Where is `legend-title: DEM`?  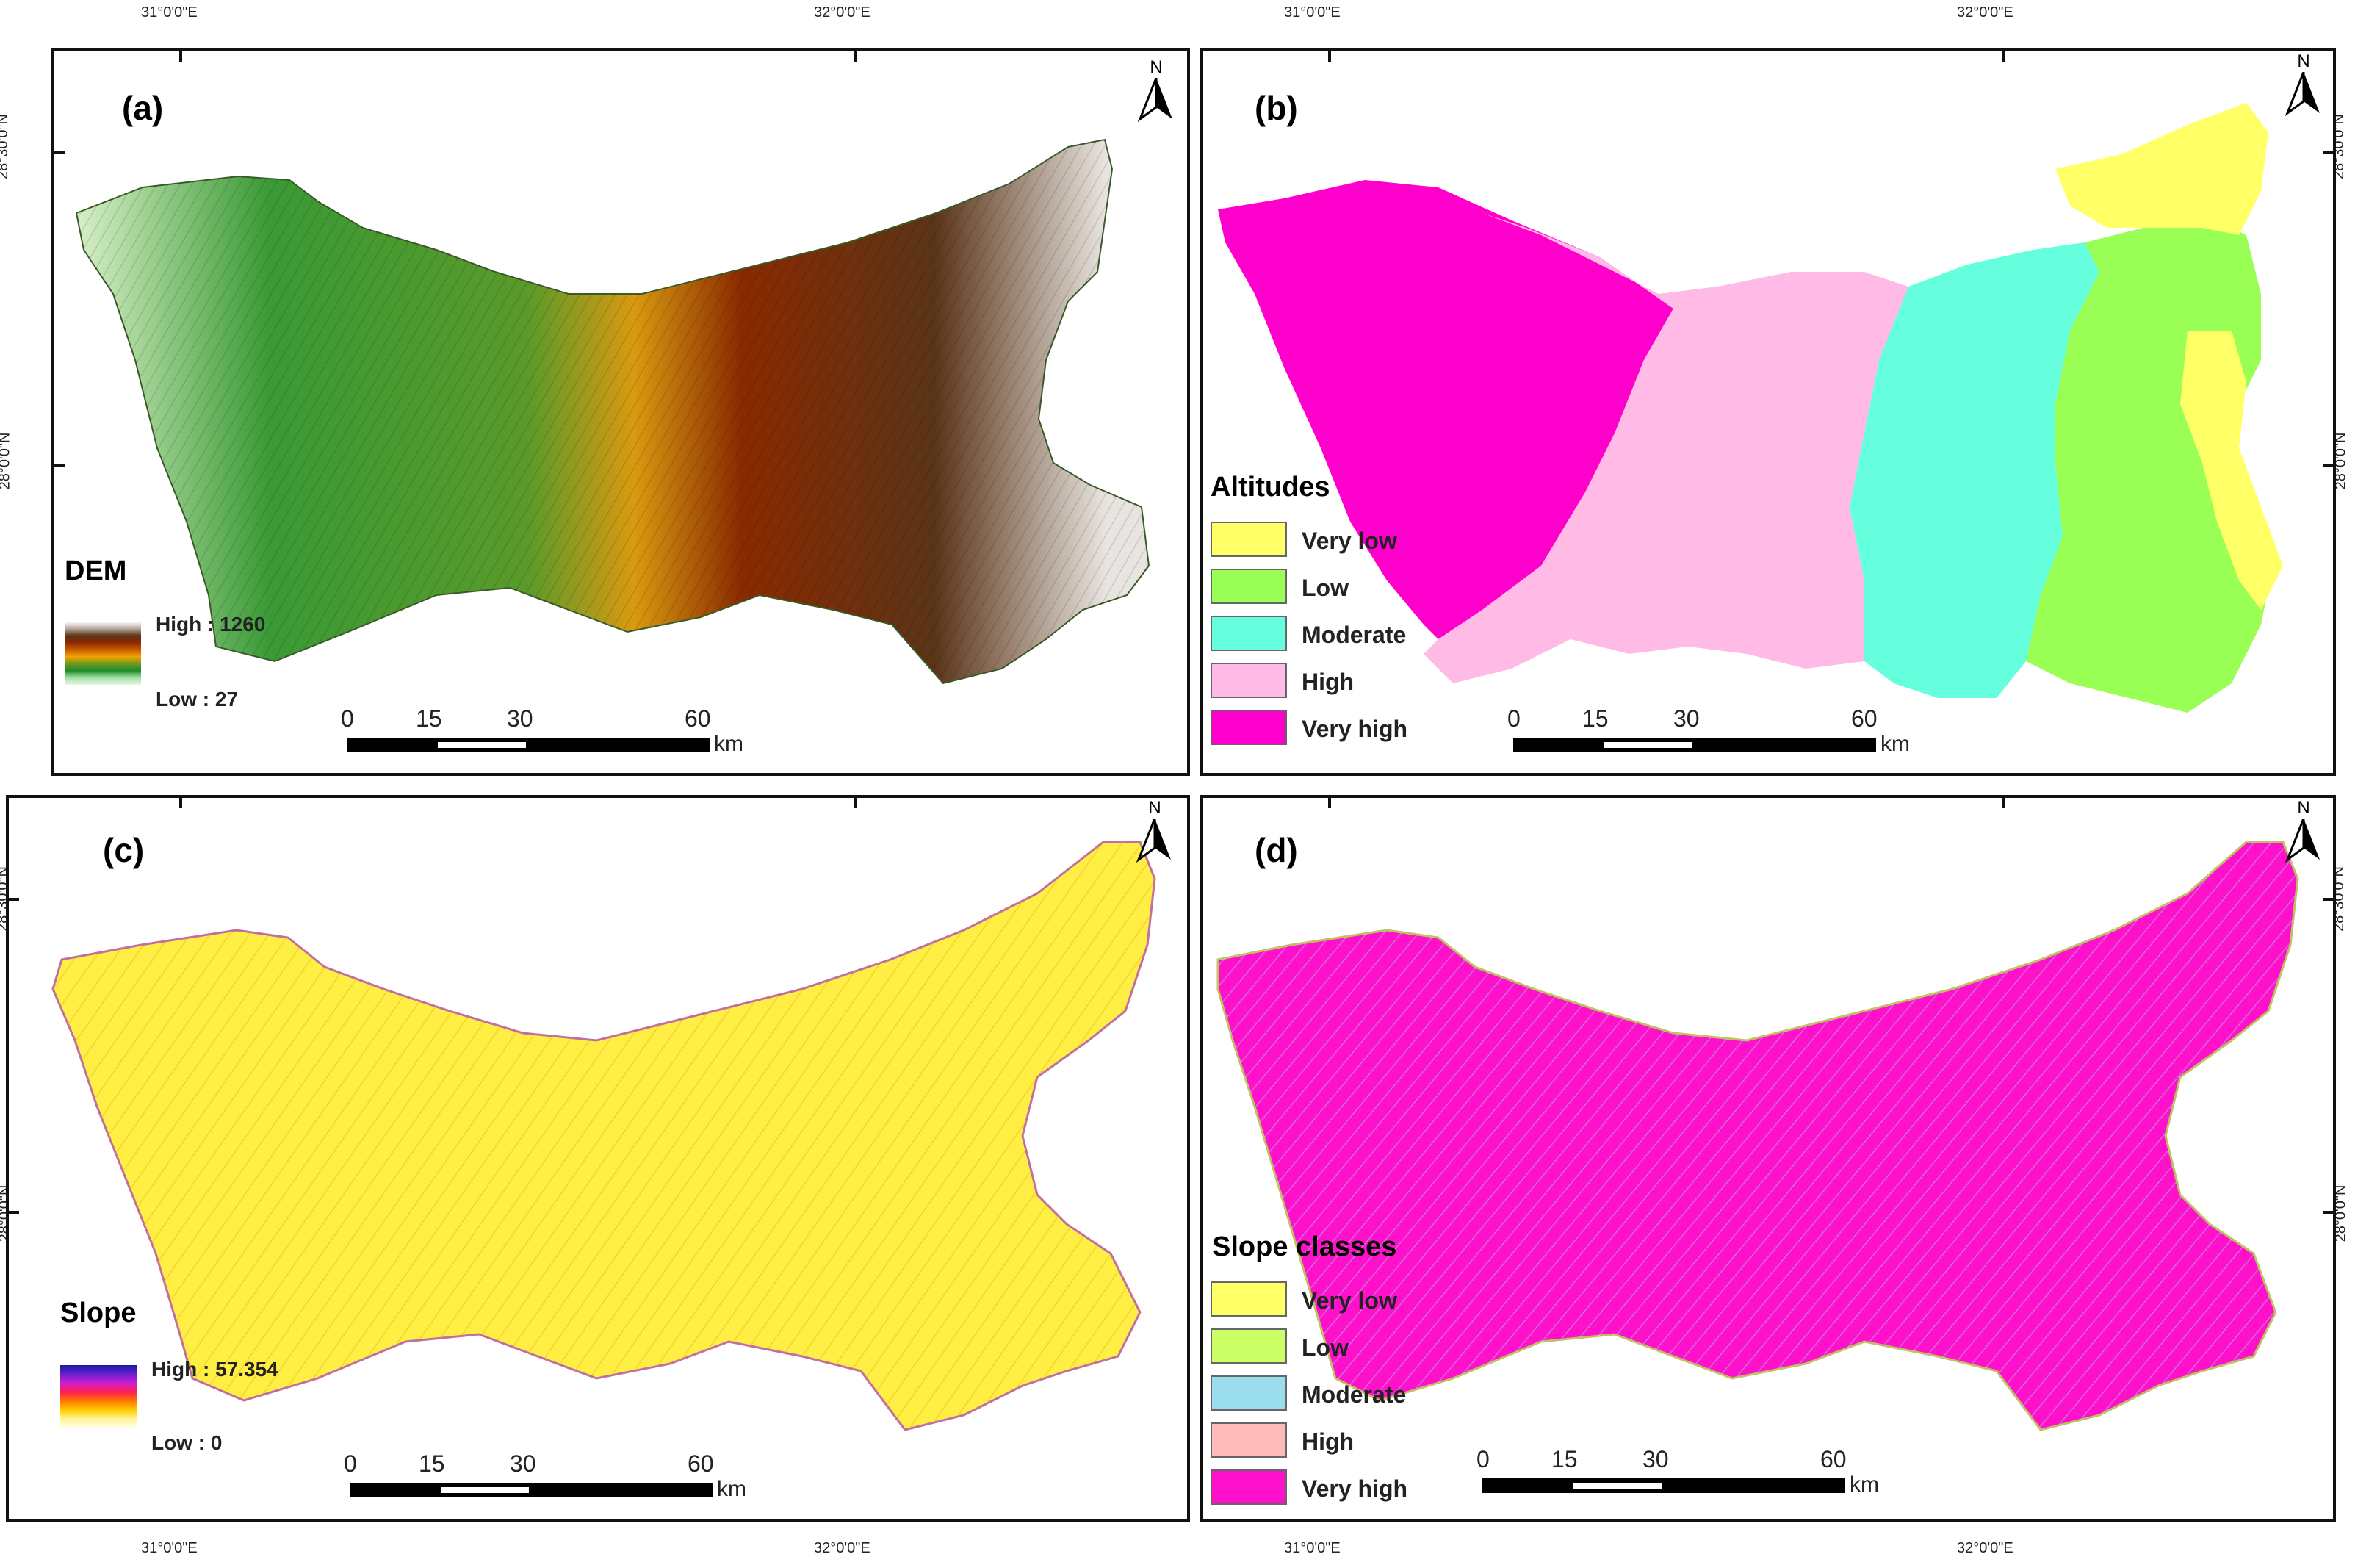
legend-title: DEM is located at coordinates (96, 570).